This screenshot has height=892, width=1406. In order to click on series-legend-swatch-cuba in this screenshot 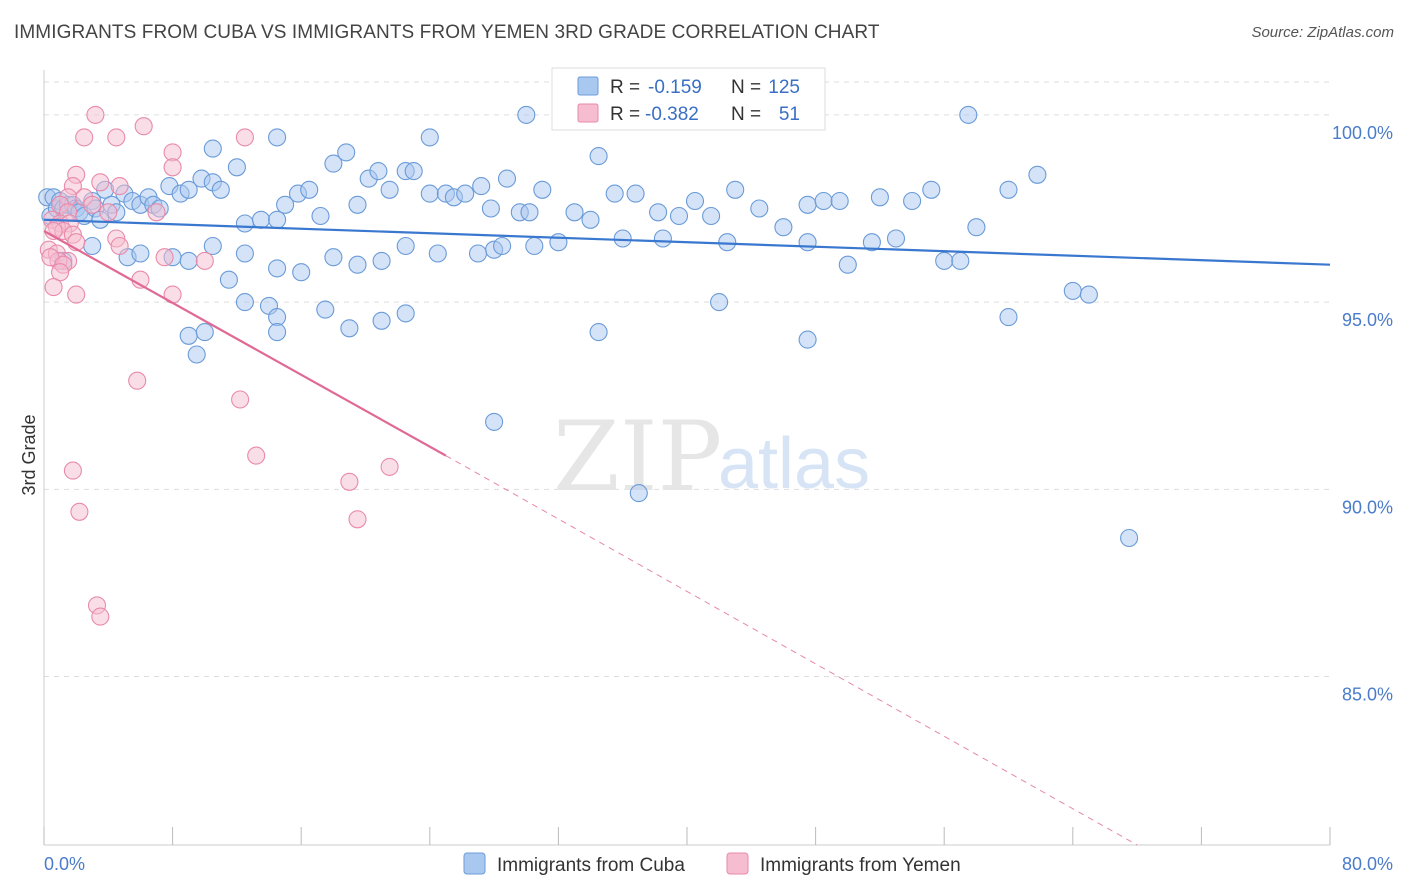, I will do `click(474, 863)`.